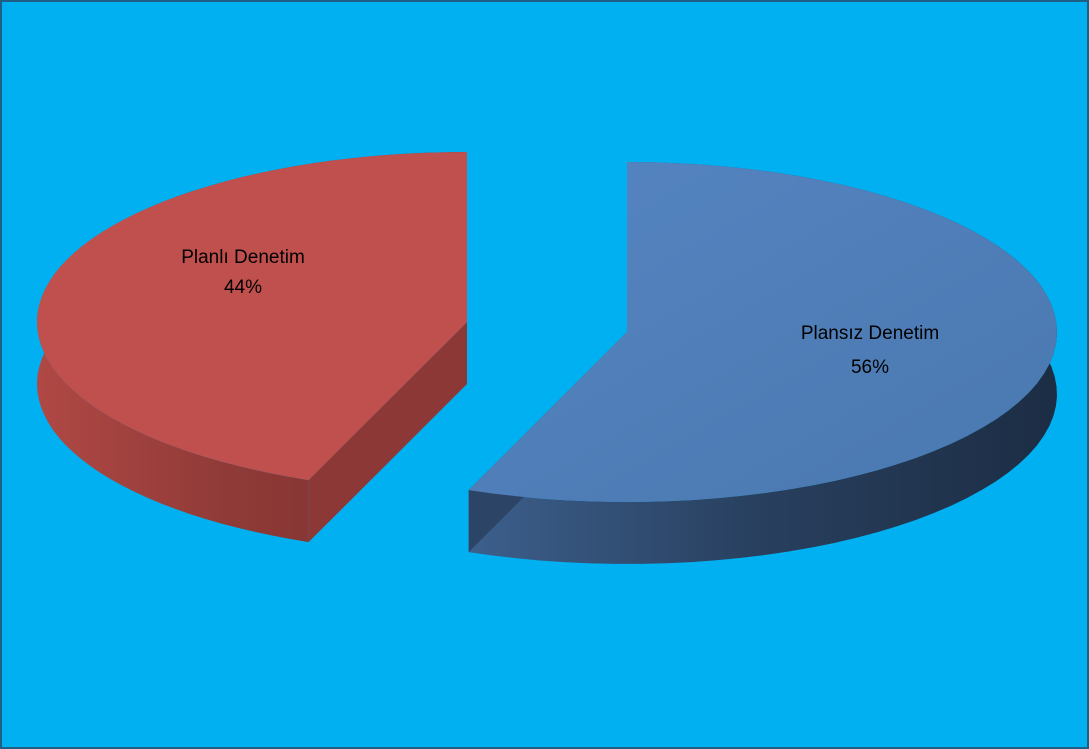 The height and width of the screenshot is (749, 1089). I want to click on slice-label-planli: Planlı Denetim, so click(243, 257).